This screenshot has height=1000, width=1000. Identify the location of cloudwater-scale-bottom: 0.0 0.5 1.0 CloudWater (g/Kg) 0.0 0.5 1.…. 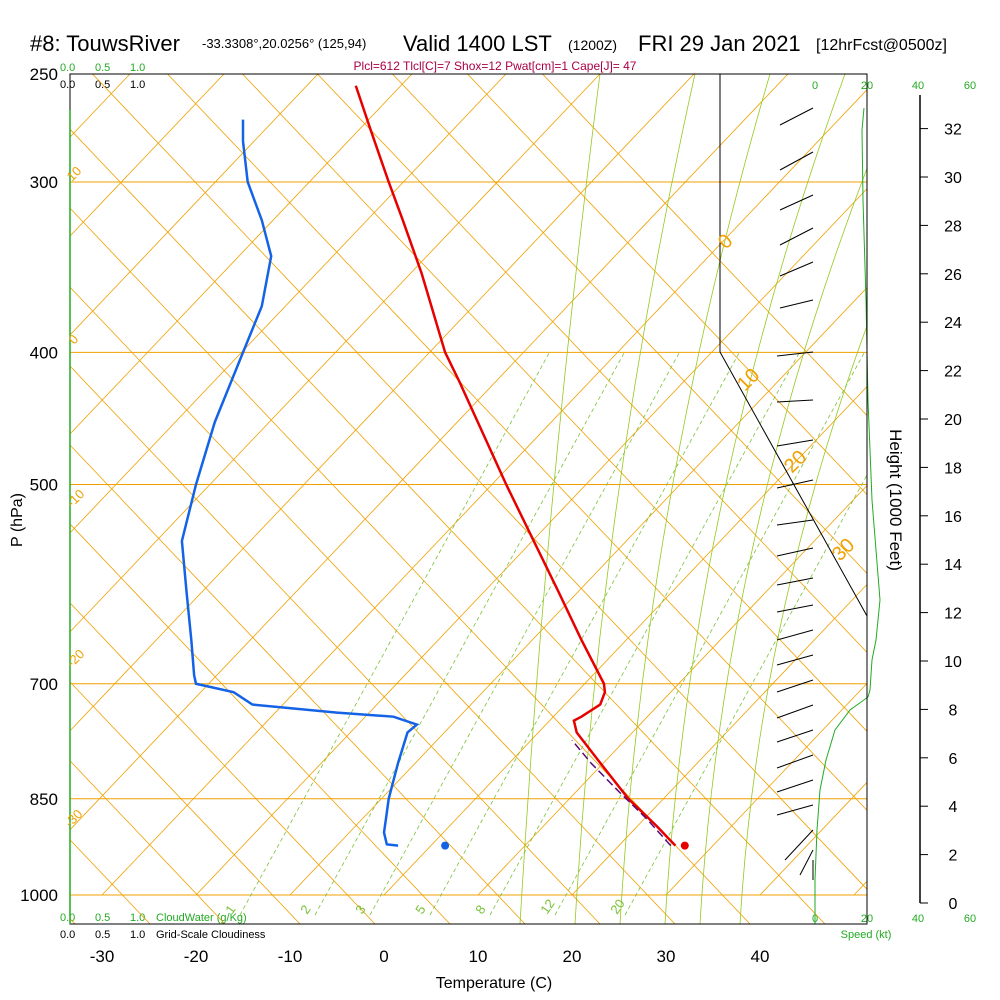
(163, 926).